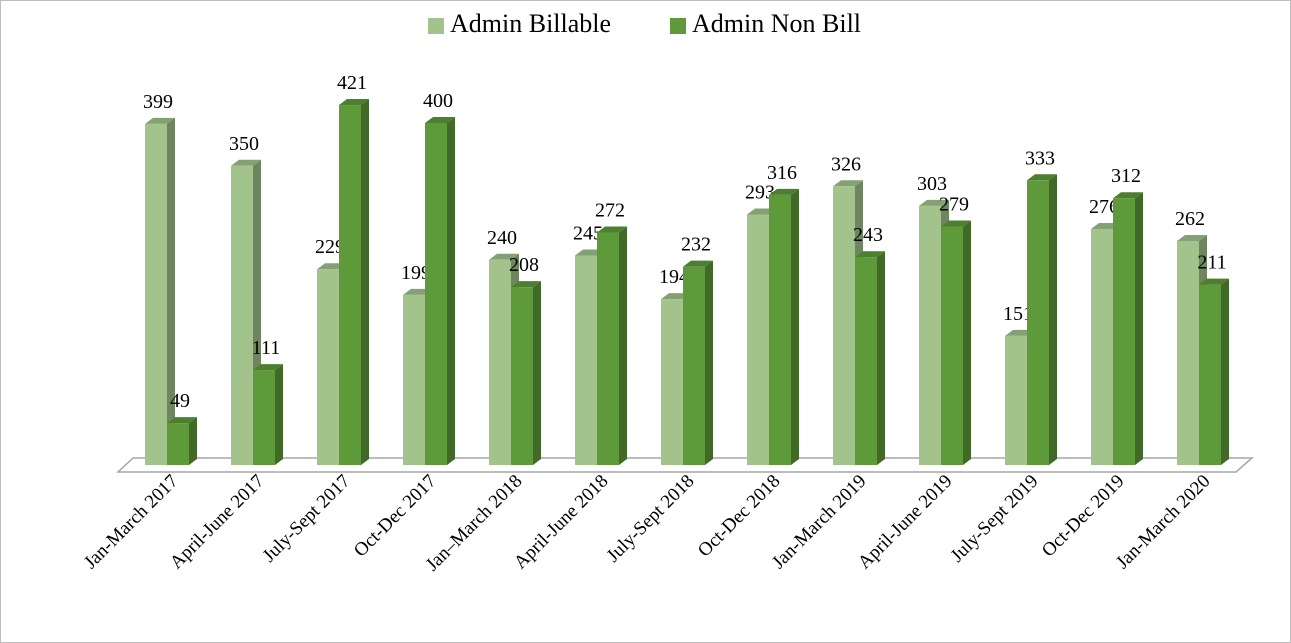 Image resolution: width=1291 pixels, height=643 pixels. Describe the element at coordinates (776, 23) in the screenshot. I see `legend-label: Admin Non Bill` at that location.